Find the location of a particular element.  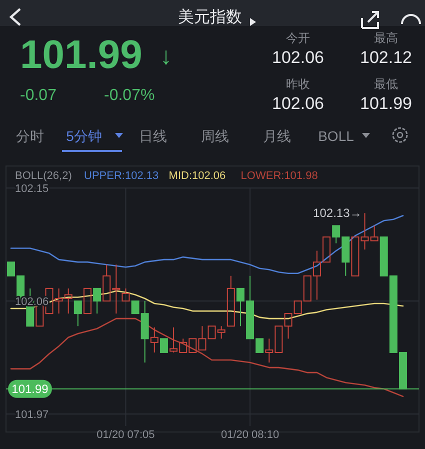

text: 102.12 is located at coordinates (386, 57).